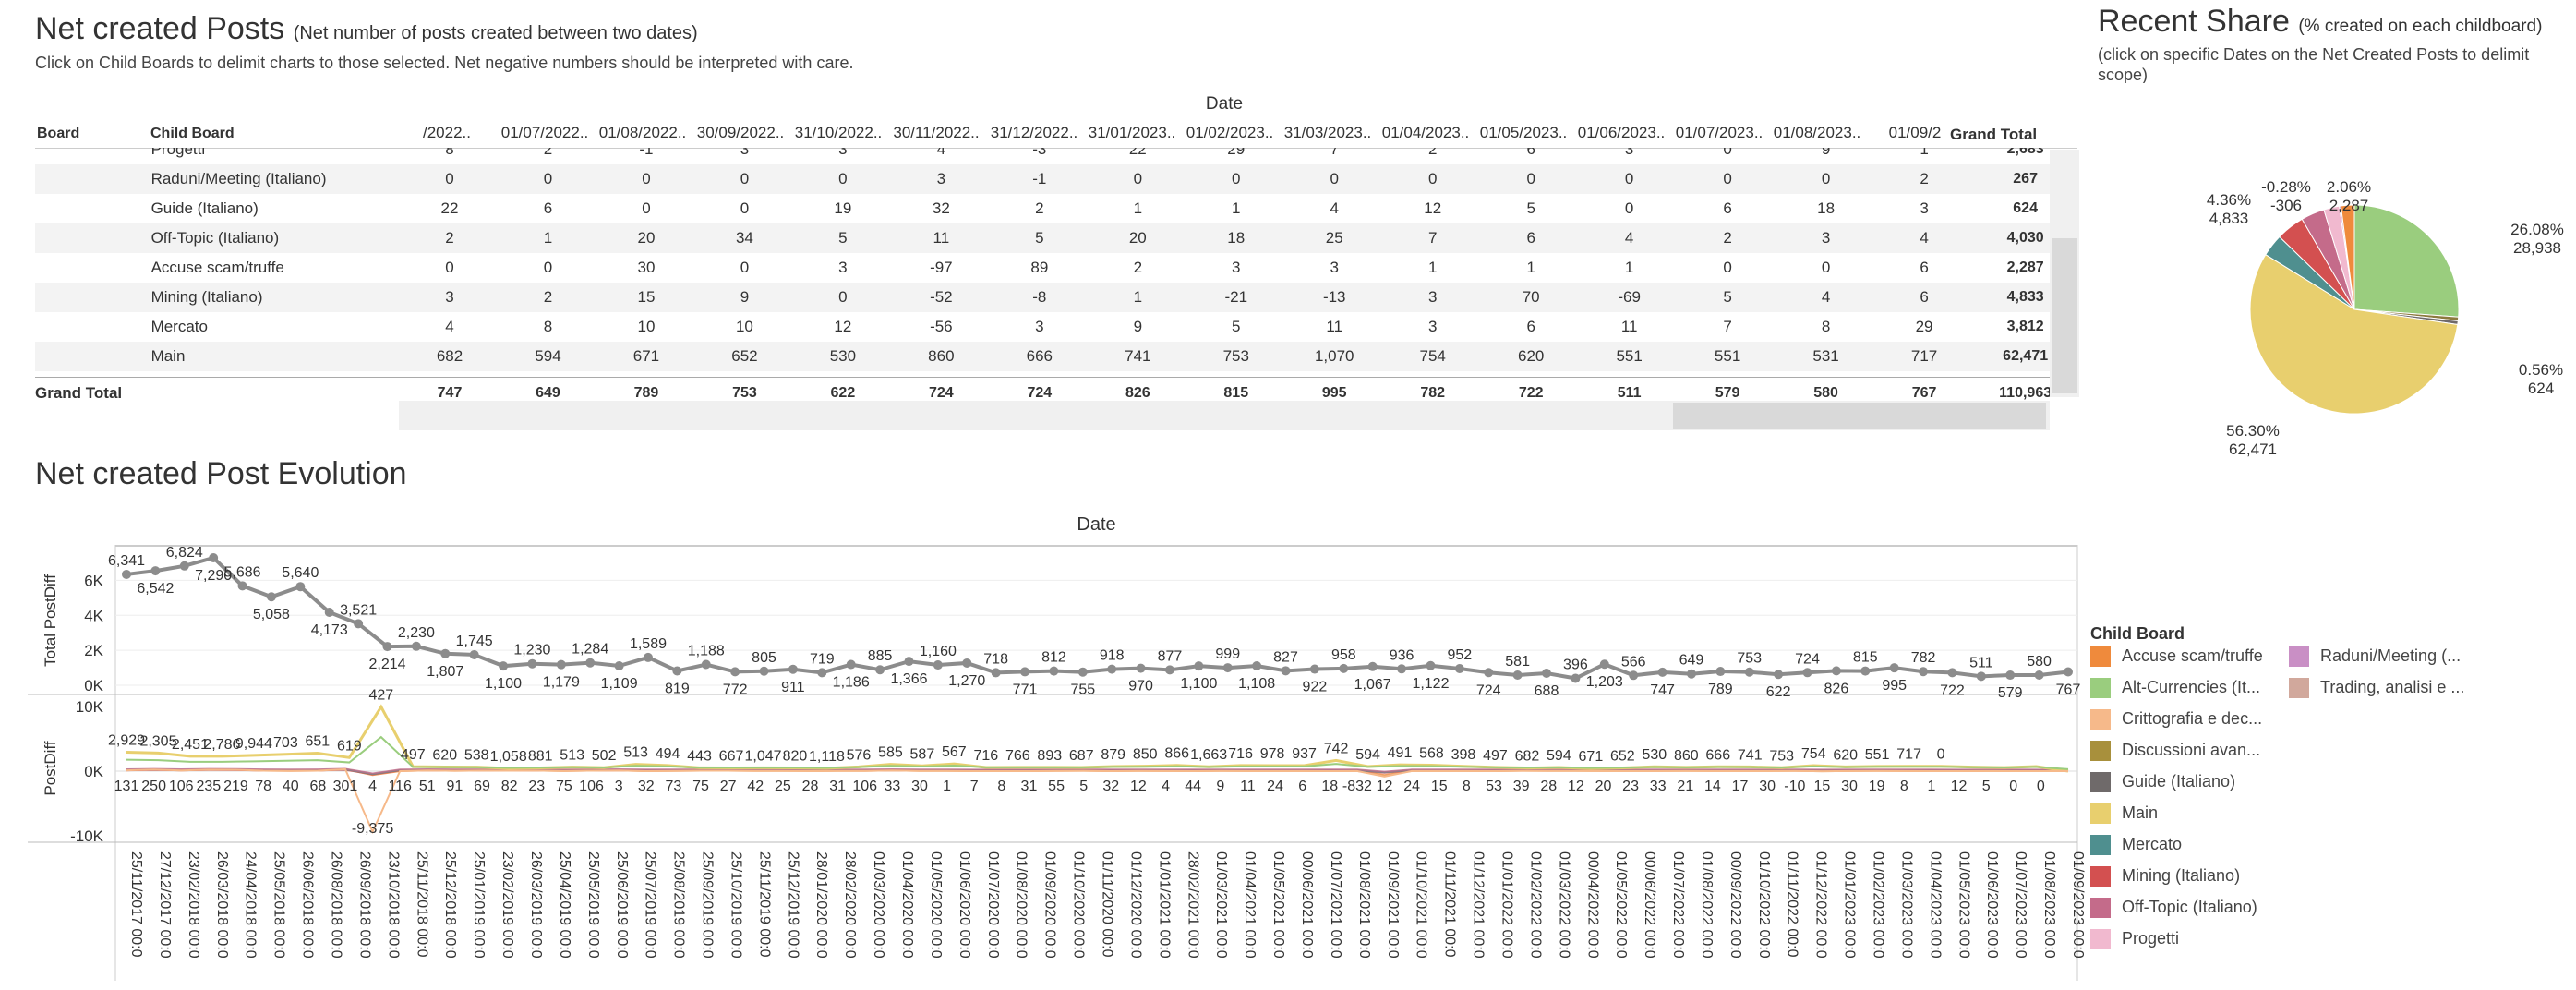 This screenshot has height=990, width=2576. Describe the element at coordinates (1432, 238) in the screenshot. I see `table-cell: 7` at that location.